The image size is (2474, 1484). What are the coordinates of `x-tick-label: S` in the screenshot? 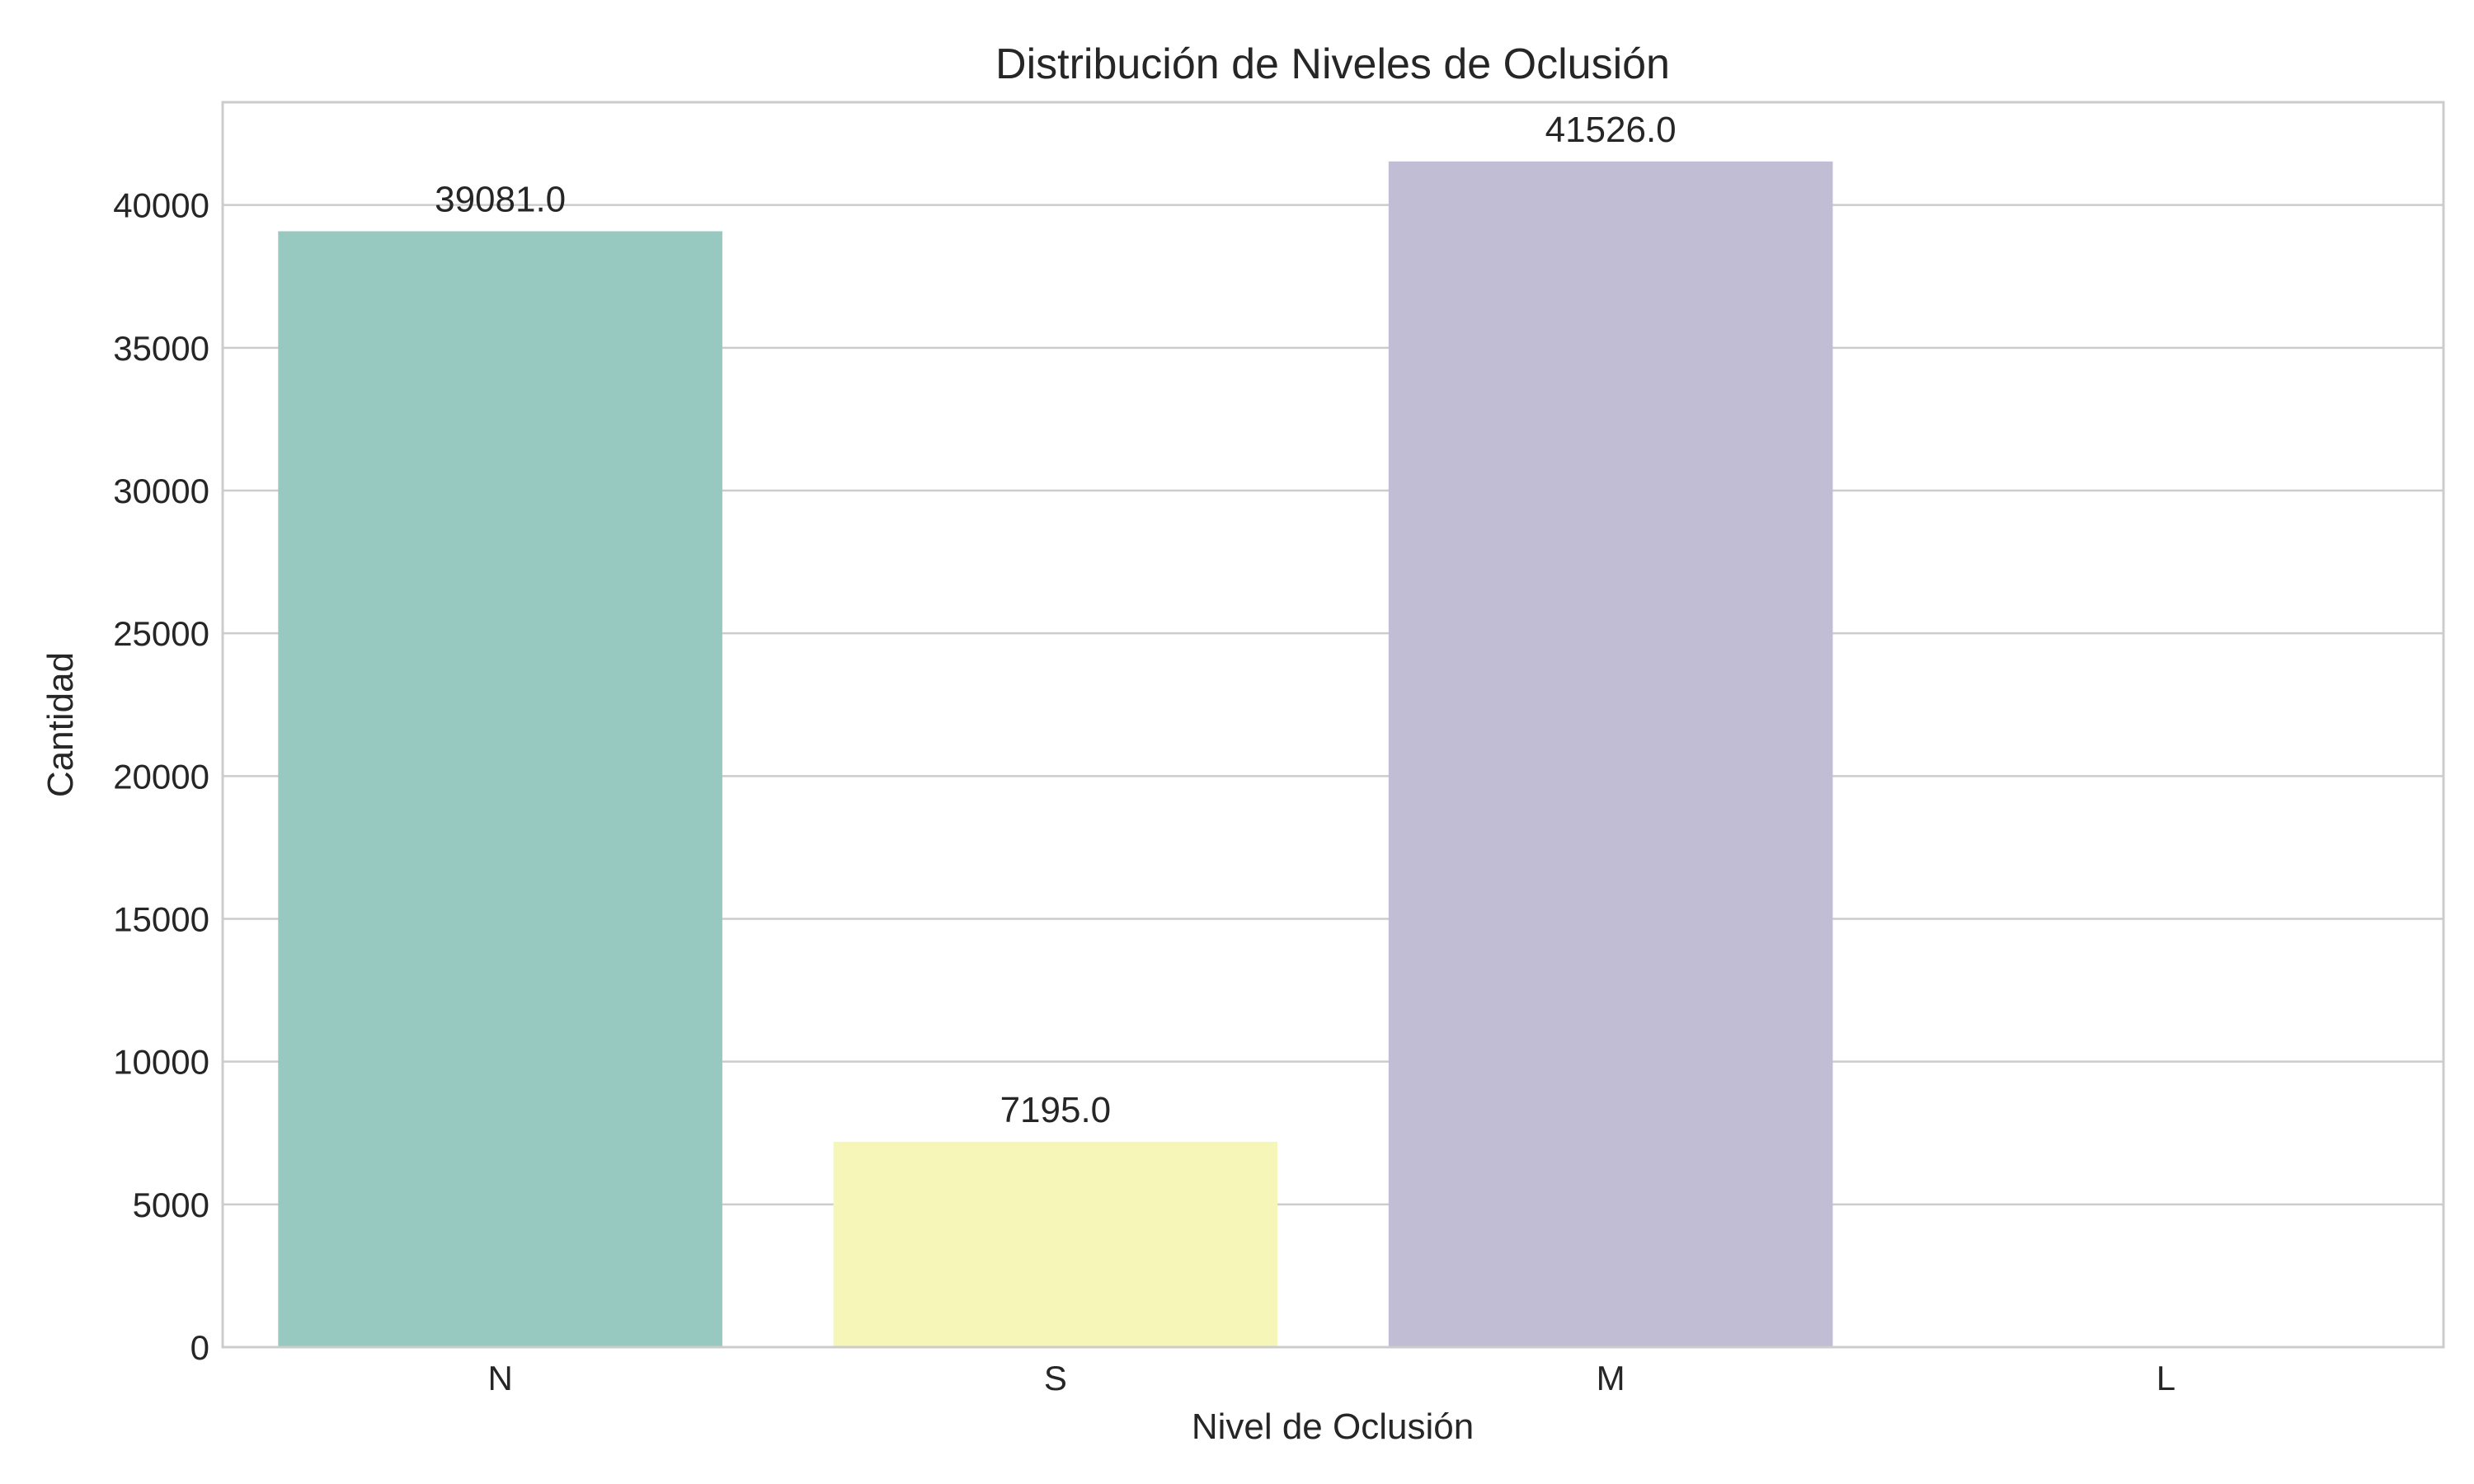 It's located at (1055, 1378).